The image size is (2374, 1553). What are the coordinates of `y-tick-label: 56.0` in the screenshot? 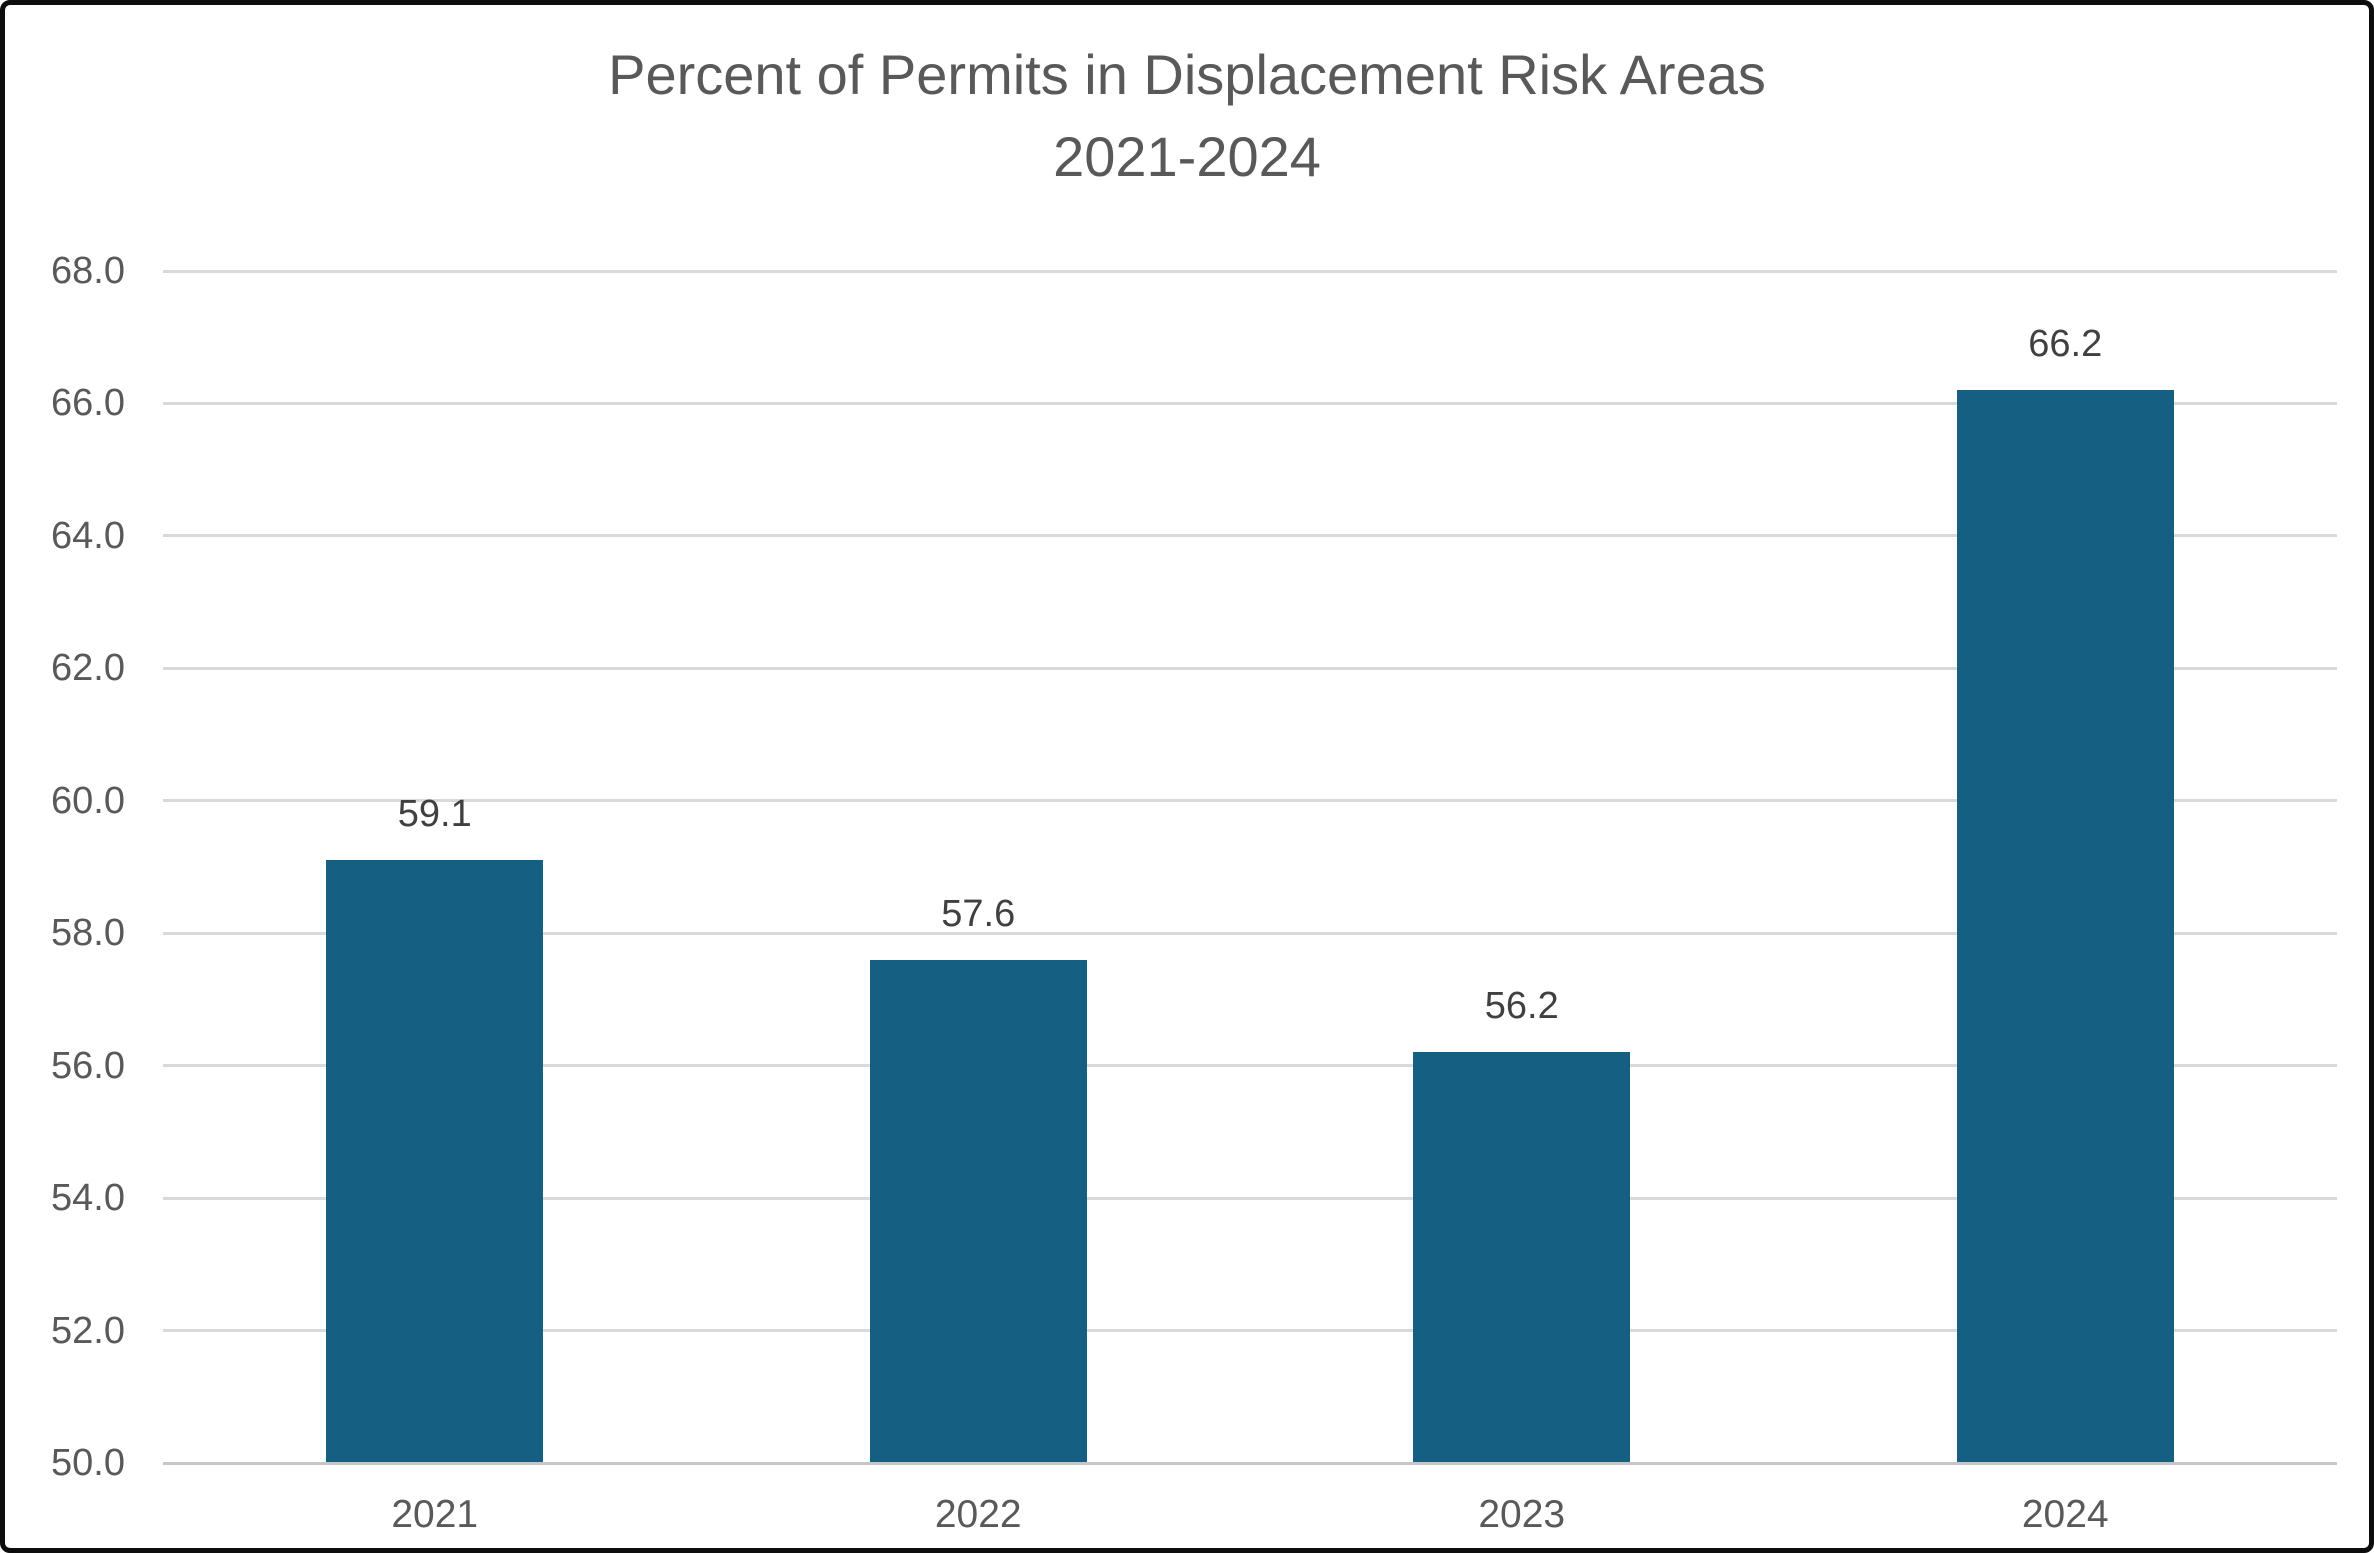 It's located at (88, 1065).